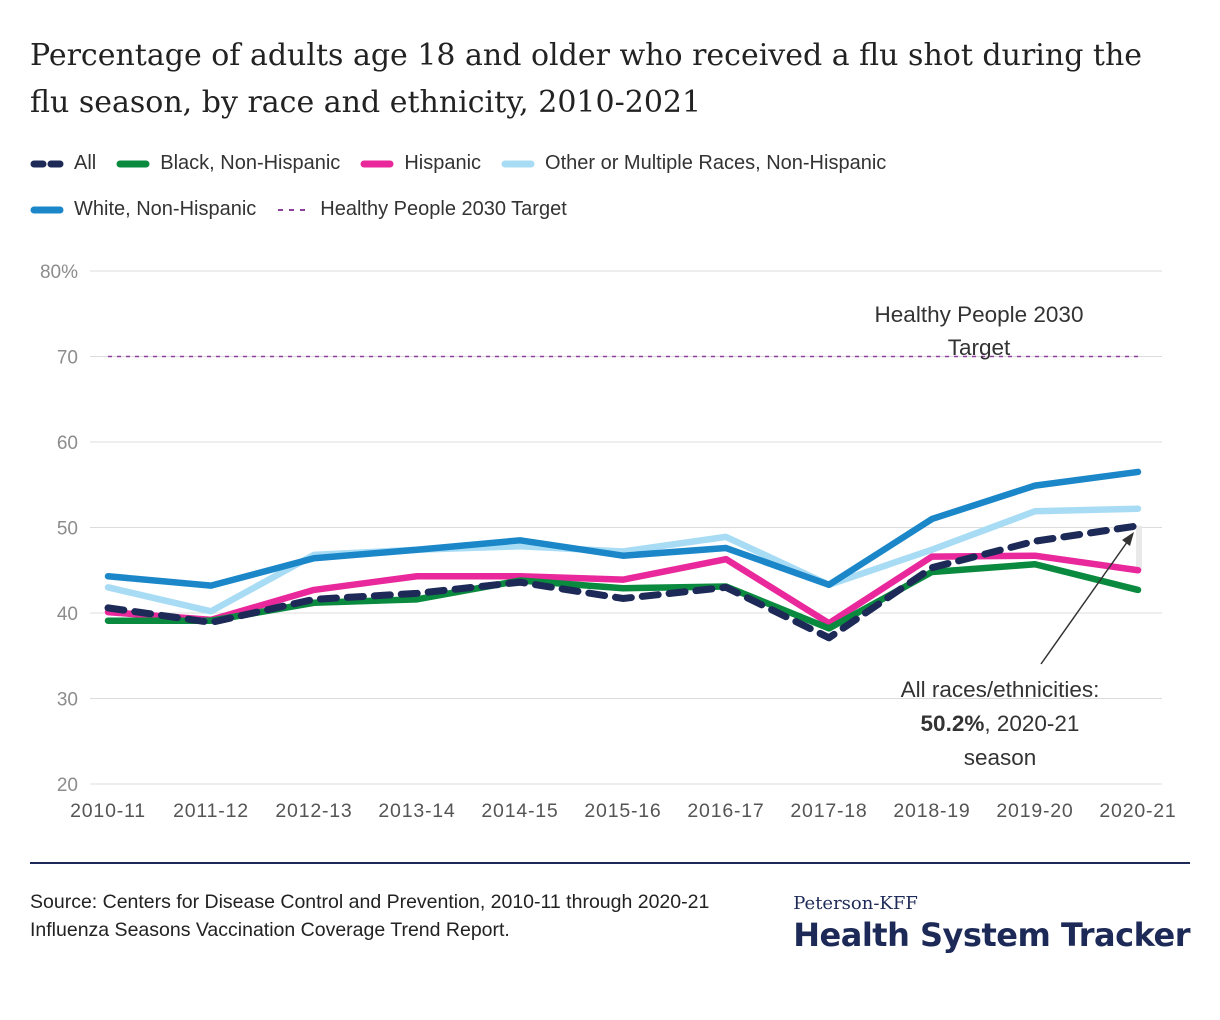 This screenshot has width=1220, height=1020. Describe the element at coordinates (1034, 811) in the screenshot. I see `x-tick-label: 2019-20` at that location.